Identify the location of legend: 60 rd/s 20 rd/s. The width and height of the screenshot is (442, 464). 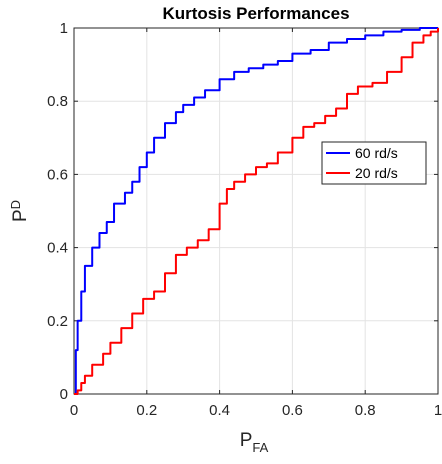
(374, 163).